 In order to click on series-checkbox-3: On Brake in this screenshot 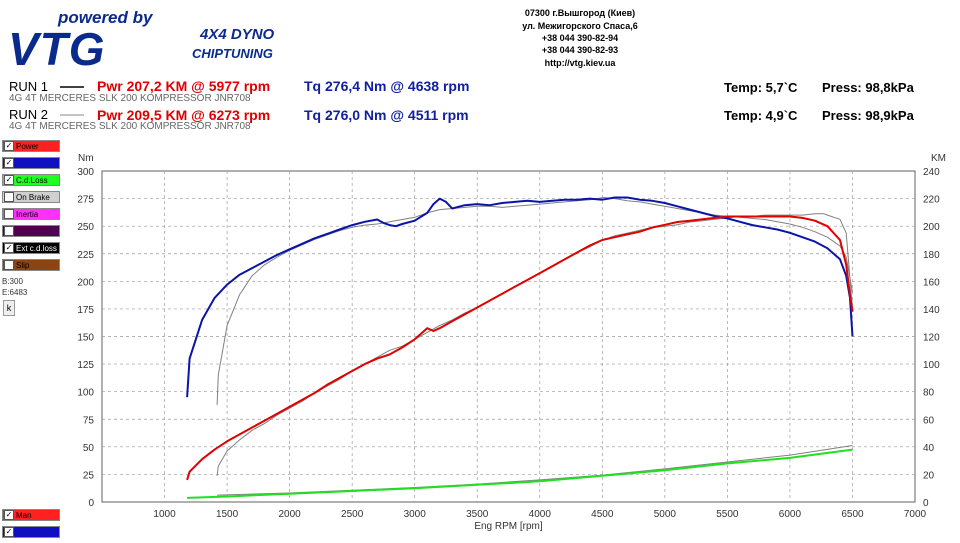, I will do `click(31, 197)`.